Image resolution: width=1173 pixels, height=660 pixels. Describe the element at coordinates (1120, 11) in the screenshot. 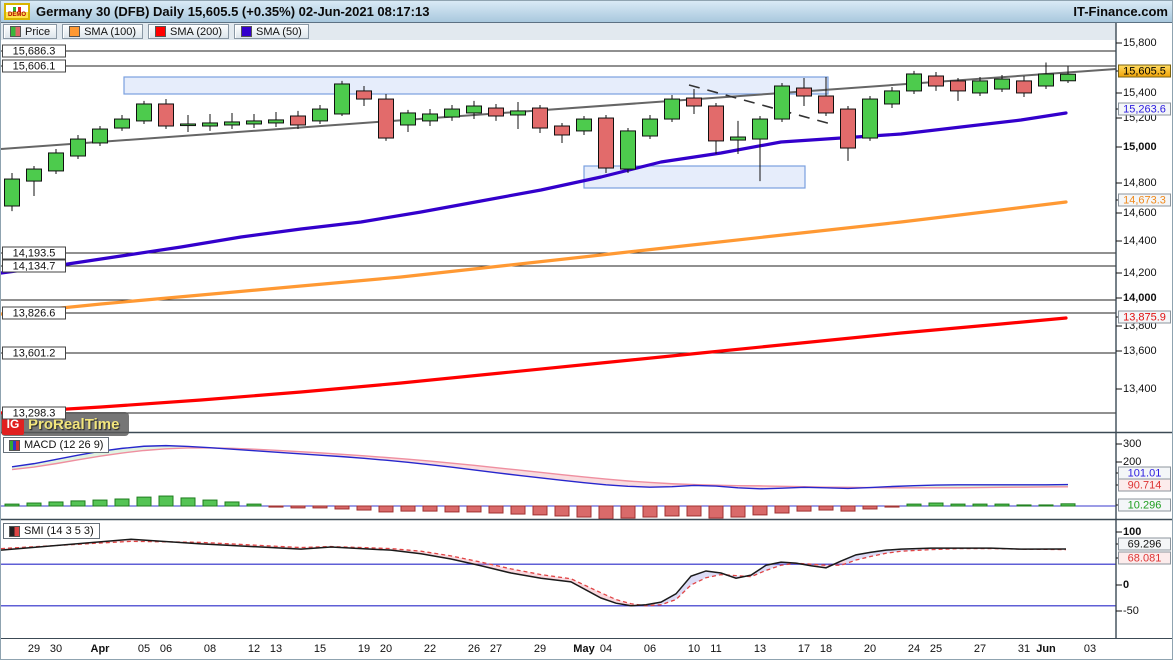

I see `brand-link: IT-Finance.com` at that location.